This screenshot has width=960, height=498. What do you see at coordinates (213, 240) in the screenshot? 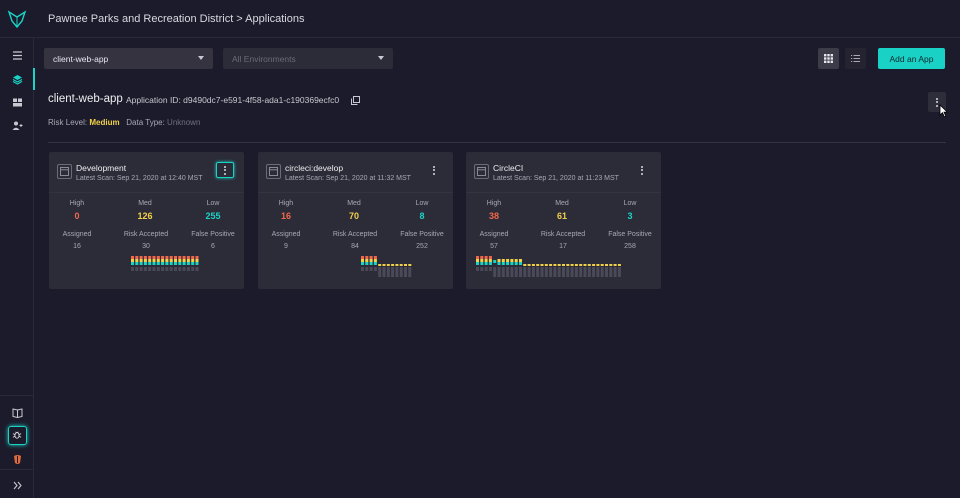
I see `false-positive-stat: False Positive 6` at bounding box center [213, 240].